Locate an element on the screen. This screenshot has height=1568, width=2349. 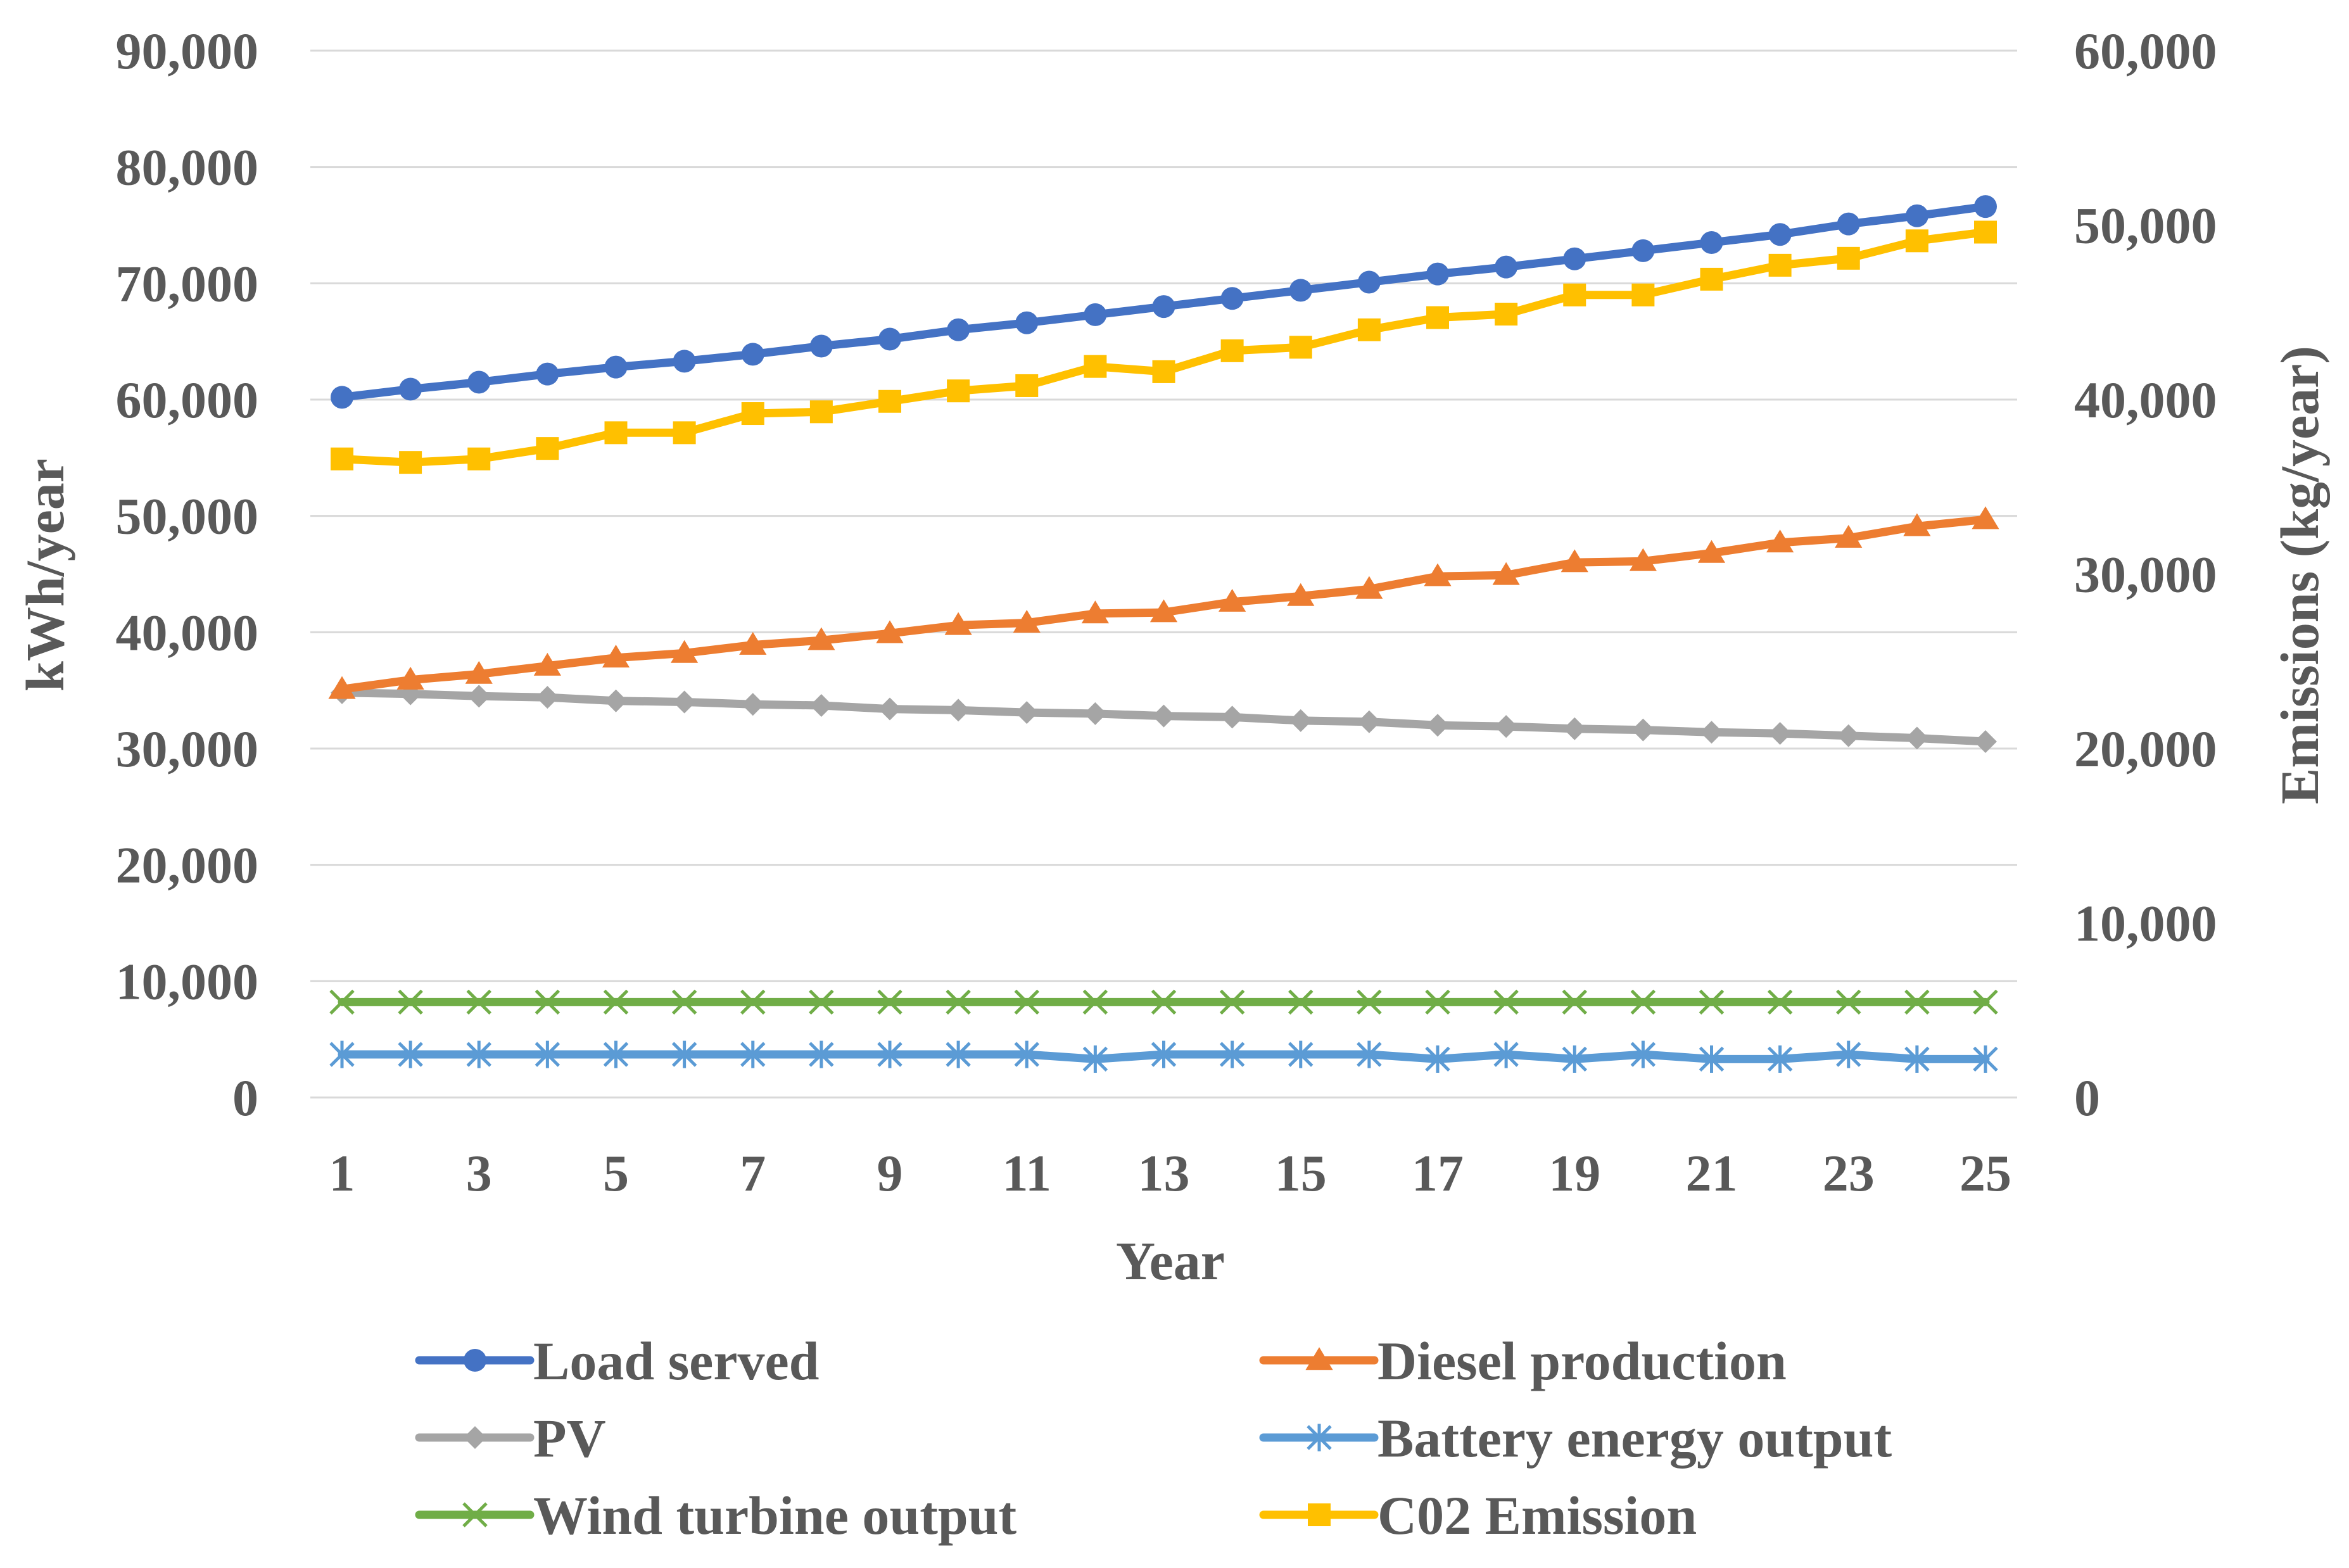
y-tick-label: 10,000 is located at coordinates (187, 981).